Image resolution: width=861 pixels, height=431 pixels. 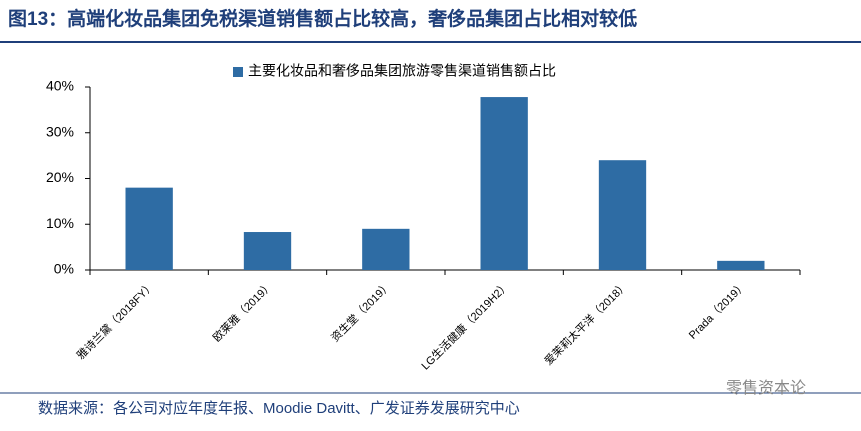 What do you see at coordinates (60, 86) in the screenshot?
I see `y-tick-label: 40%` at bounding box center [60, 86].